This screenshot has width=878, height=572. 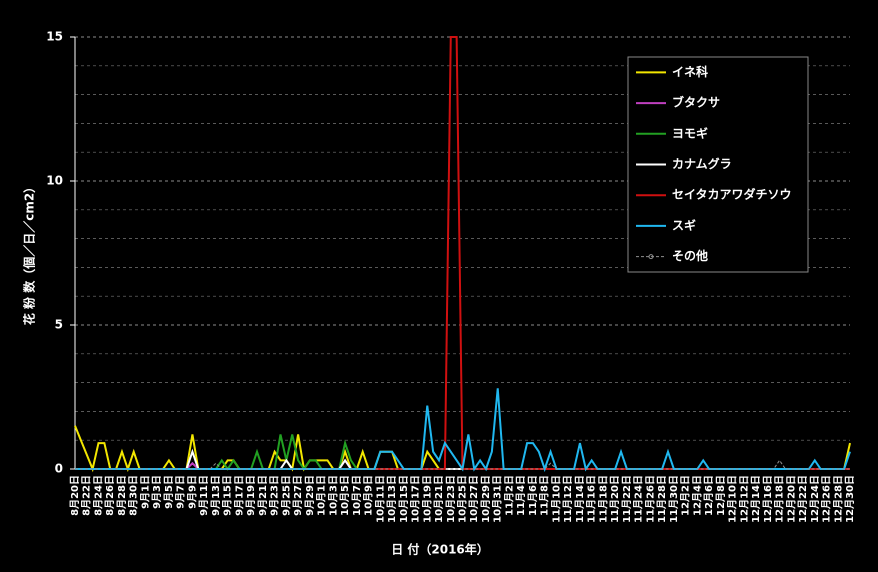 What do you see at coordinates (169, 492) in the screenshot?
I see `x-tick-label: 9月5日` at bounding box center [169, 492].